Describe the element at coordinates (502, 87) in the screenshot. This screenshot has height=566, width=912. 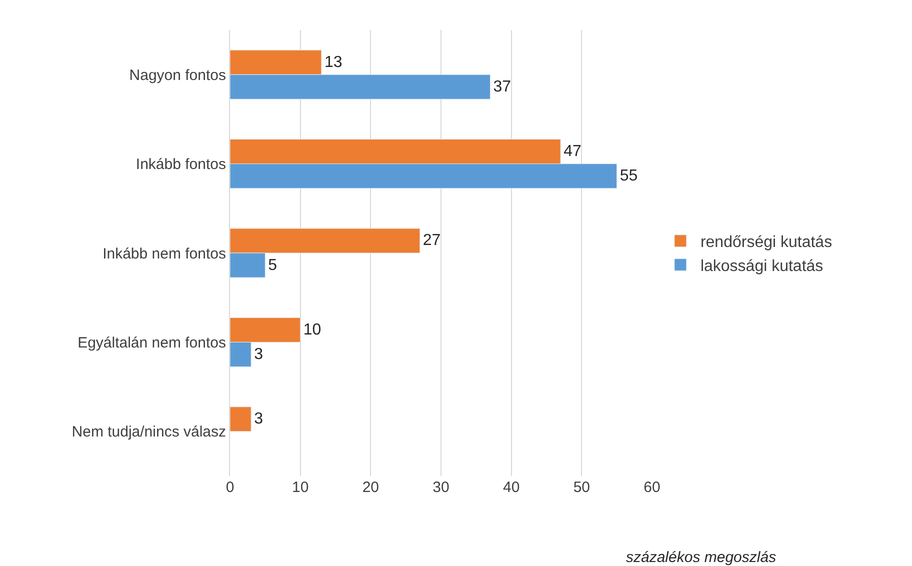
I see `data-label: 37` at that location.